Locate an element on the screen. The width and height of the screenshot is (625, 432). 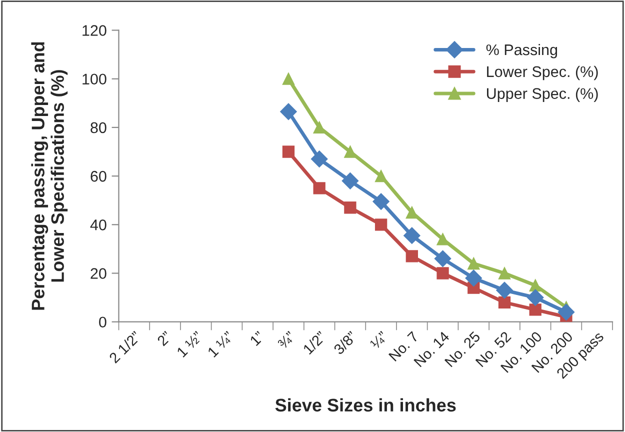
y-tick-label: 40 is located at coordinates (98, 225).